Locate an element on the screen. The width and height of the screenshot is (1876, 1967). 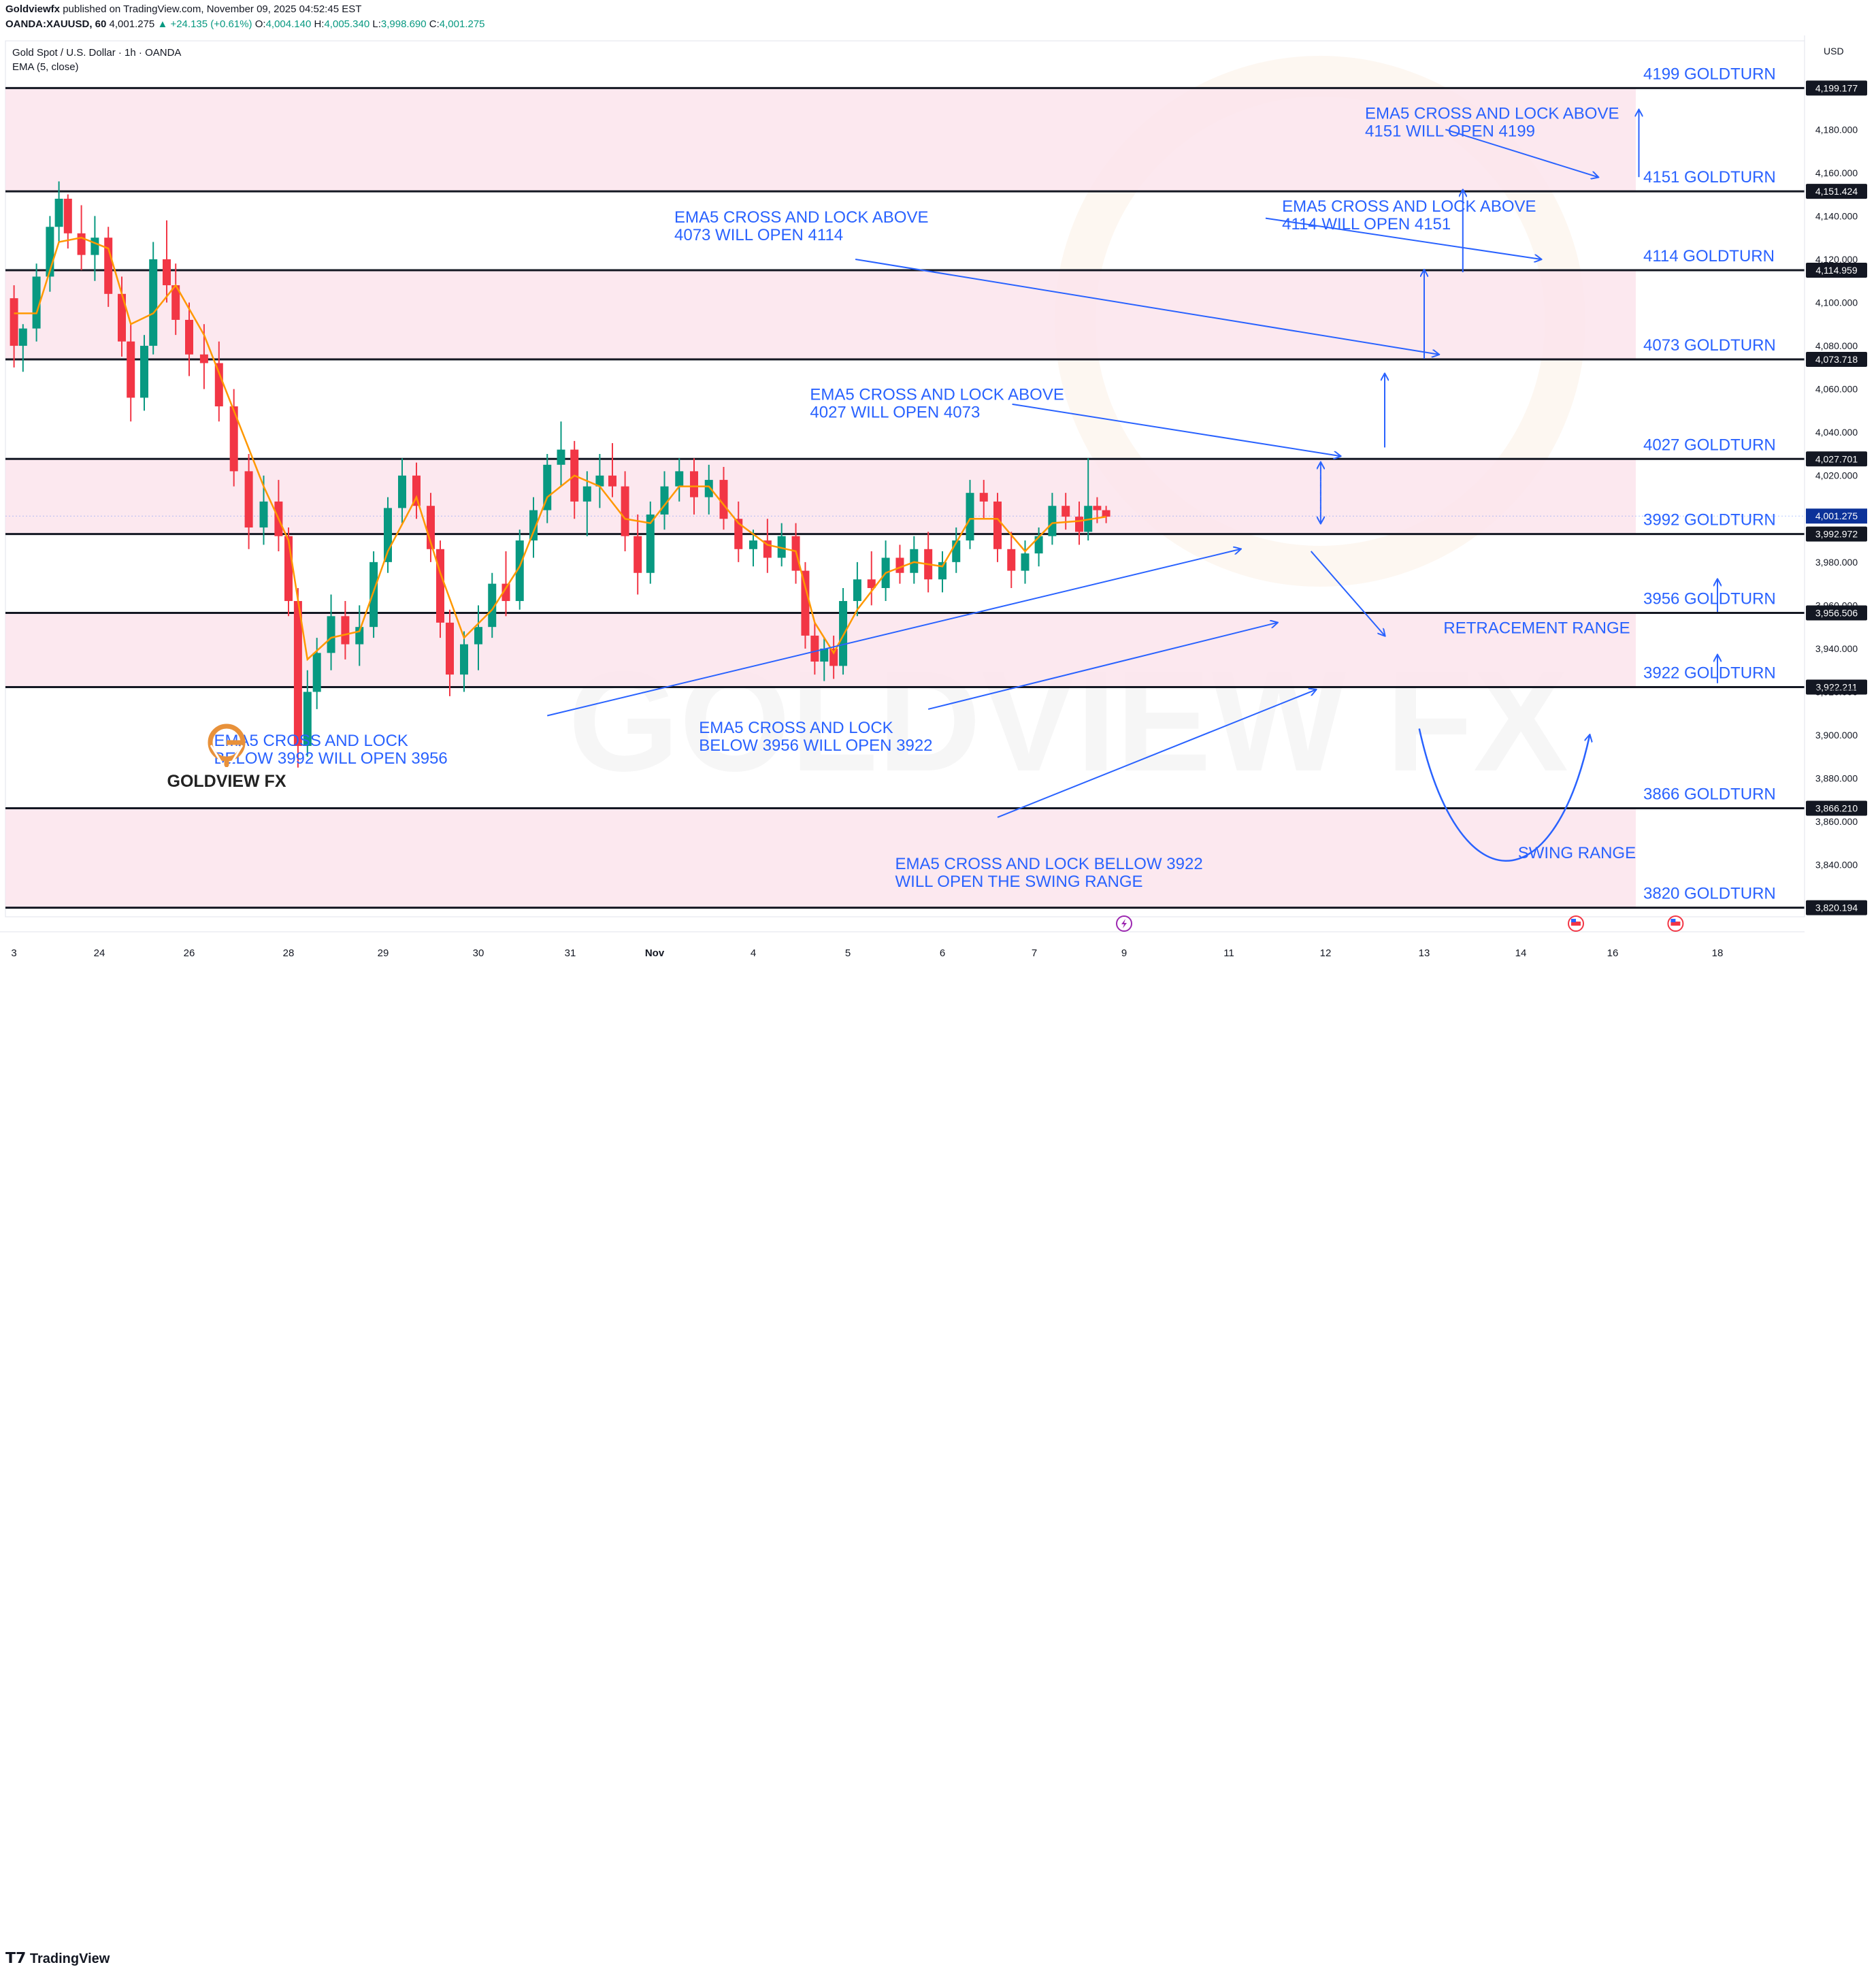
y-tick-3: 3,900.000 is located at coordinates (1837, 735).